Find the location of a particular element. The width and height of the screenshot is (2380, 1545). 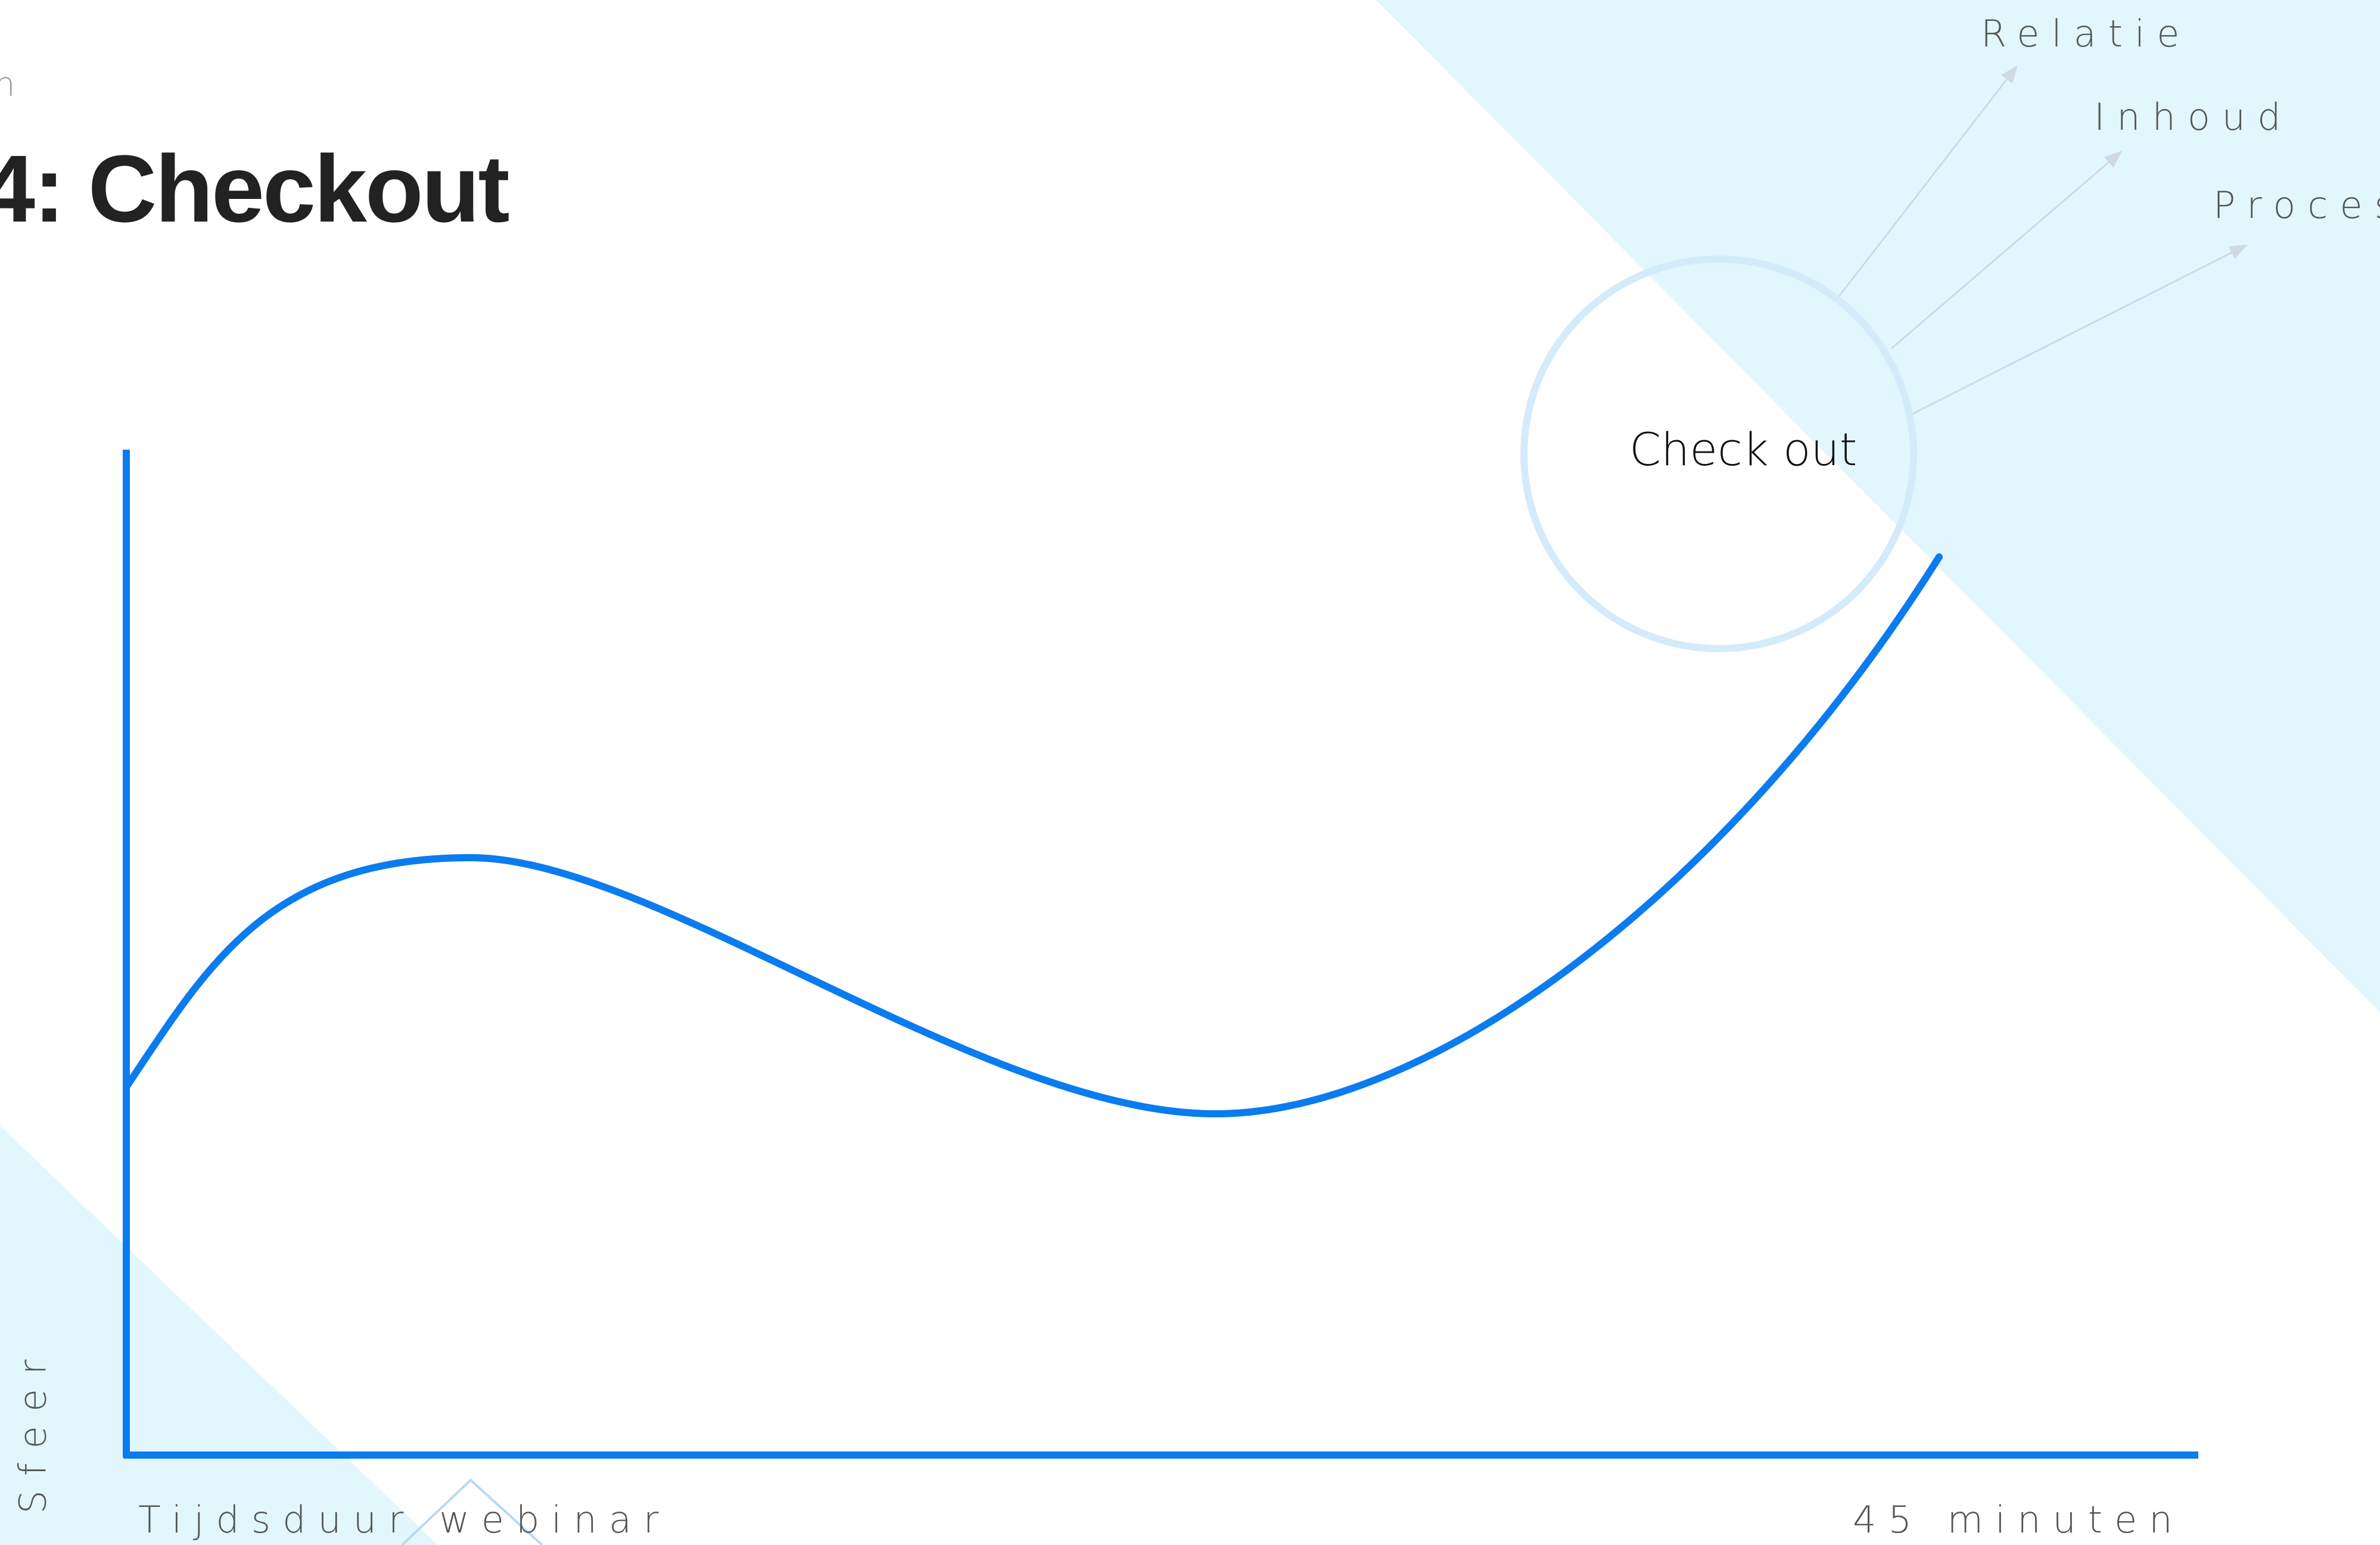

checkout-circle is located at coordinates (1718, 454).